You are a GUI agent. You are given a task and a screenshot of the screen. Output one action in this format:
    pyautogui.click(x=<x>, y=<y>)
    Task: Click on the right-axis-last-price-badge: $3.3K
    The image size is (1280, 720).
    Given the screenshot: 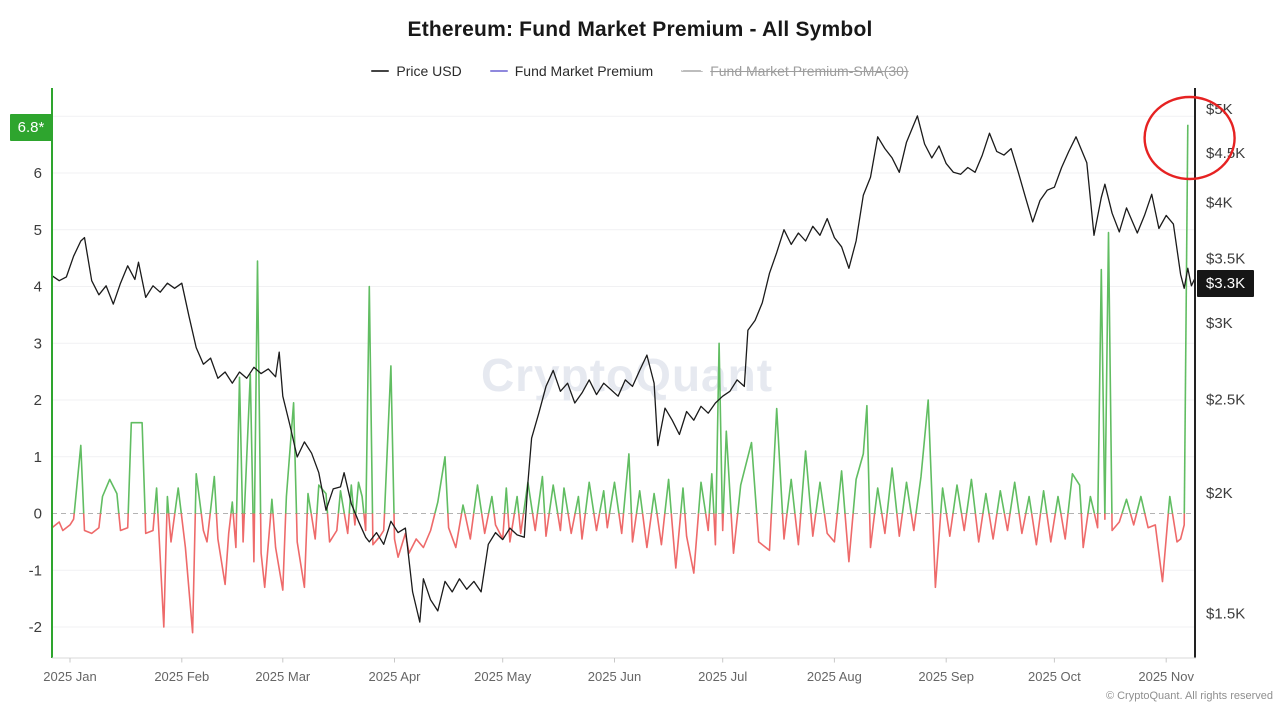 What is the action you would take?
    pyautogui.click(x=1225, y=283)
    